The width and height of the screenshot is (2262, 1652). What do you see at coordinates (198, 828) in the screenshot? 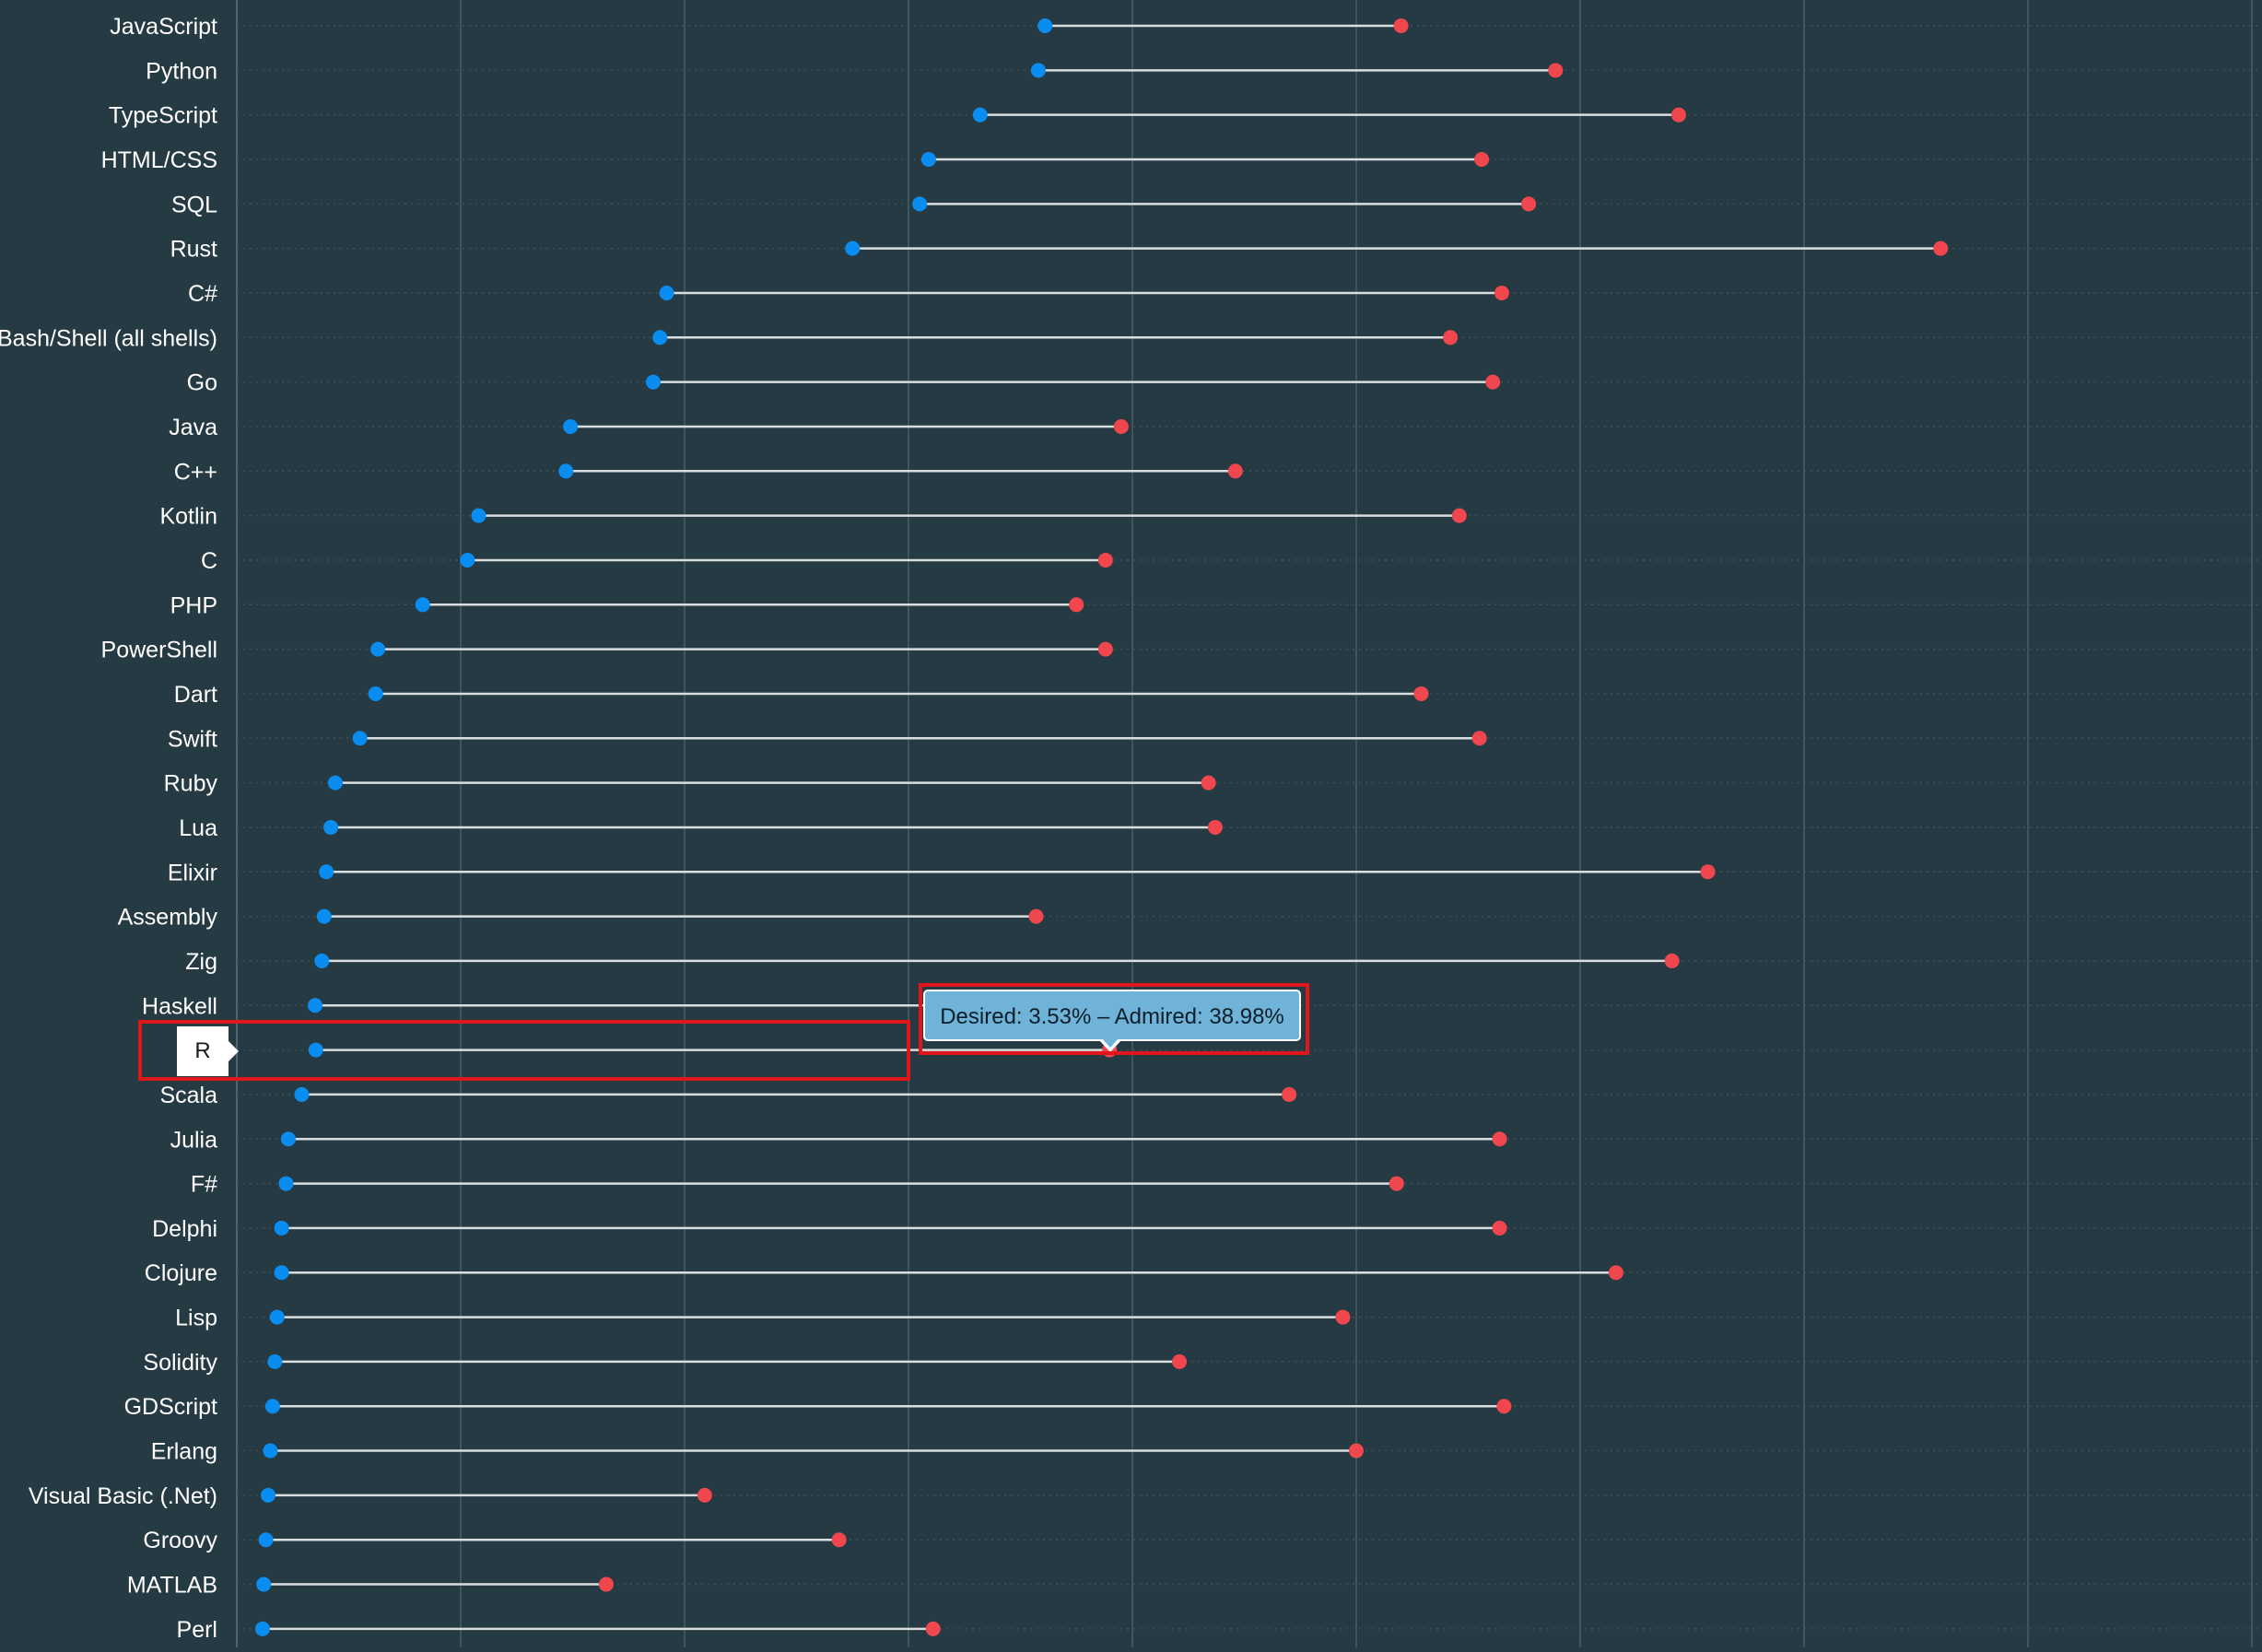
I see `category-label: Lua` at bounding box center [198, 828].